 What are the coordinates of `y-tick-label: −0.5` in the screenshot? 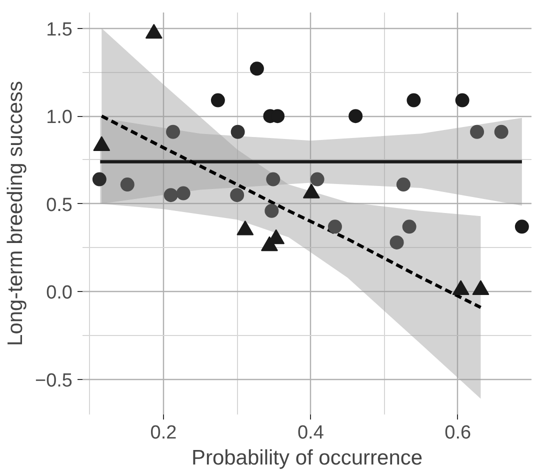 It's located at (53, 381).